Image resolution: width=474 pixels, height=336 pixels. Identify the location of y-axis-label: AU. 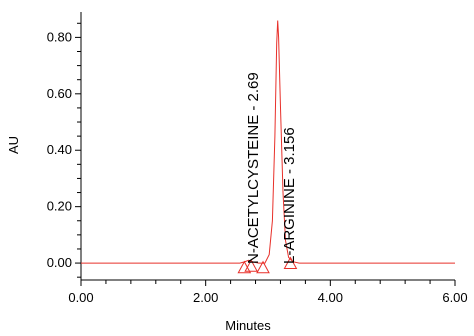
(13, 145).